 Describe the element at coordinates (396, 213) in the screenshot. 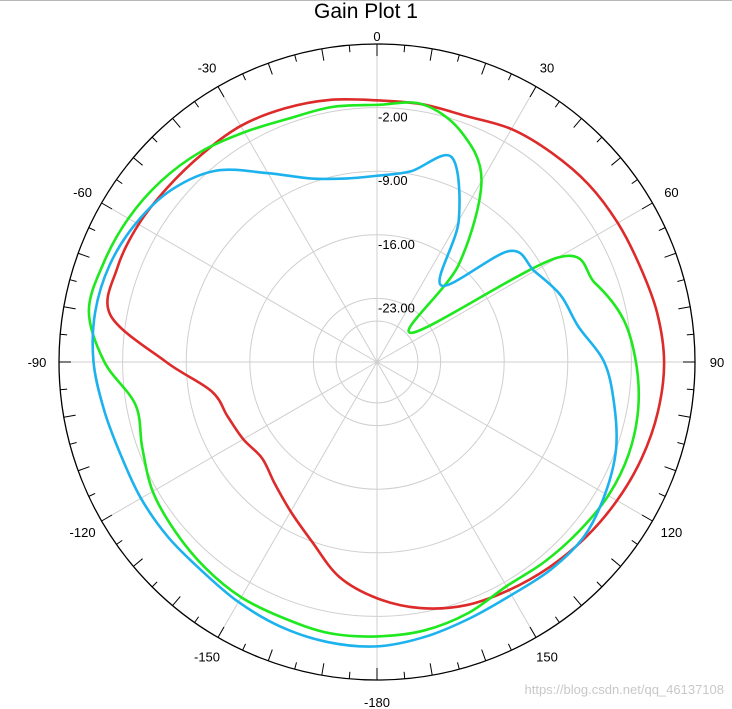

I see `radial-tick-labels: -2.00 -9.00 -16.00 -23.00` at that location.